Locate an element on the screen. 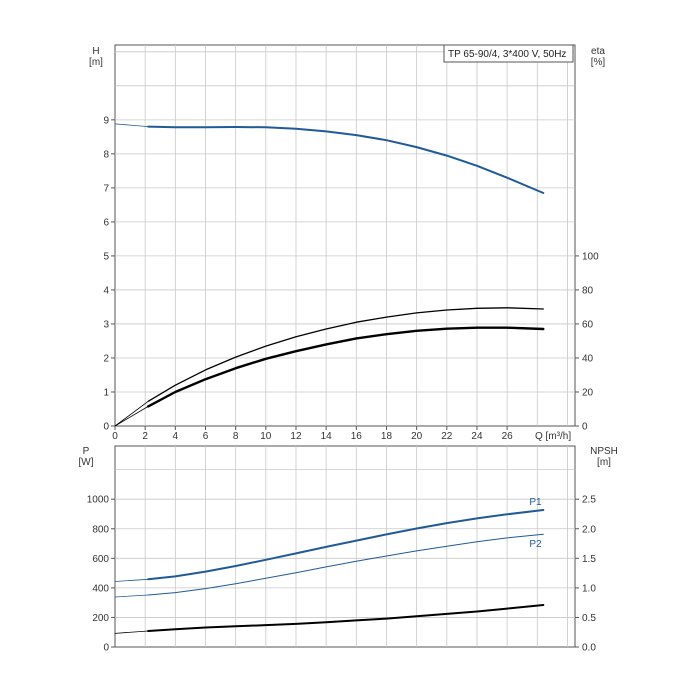 The width and height of the screenshot is (700, 700). x-tick-label: 14 is located at coordinates (327, 436).